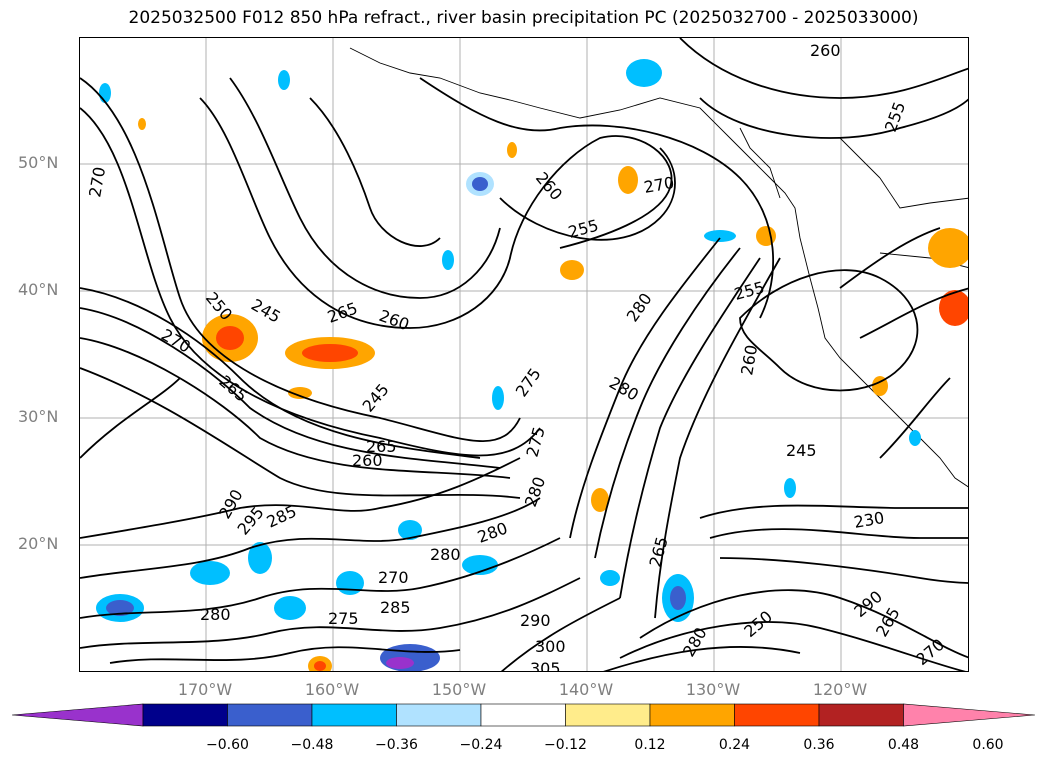  I want to click on colorbar-tick-label: 0.24, so click(734, 745).